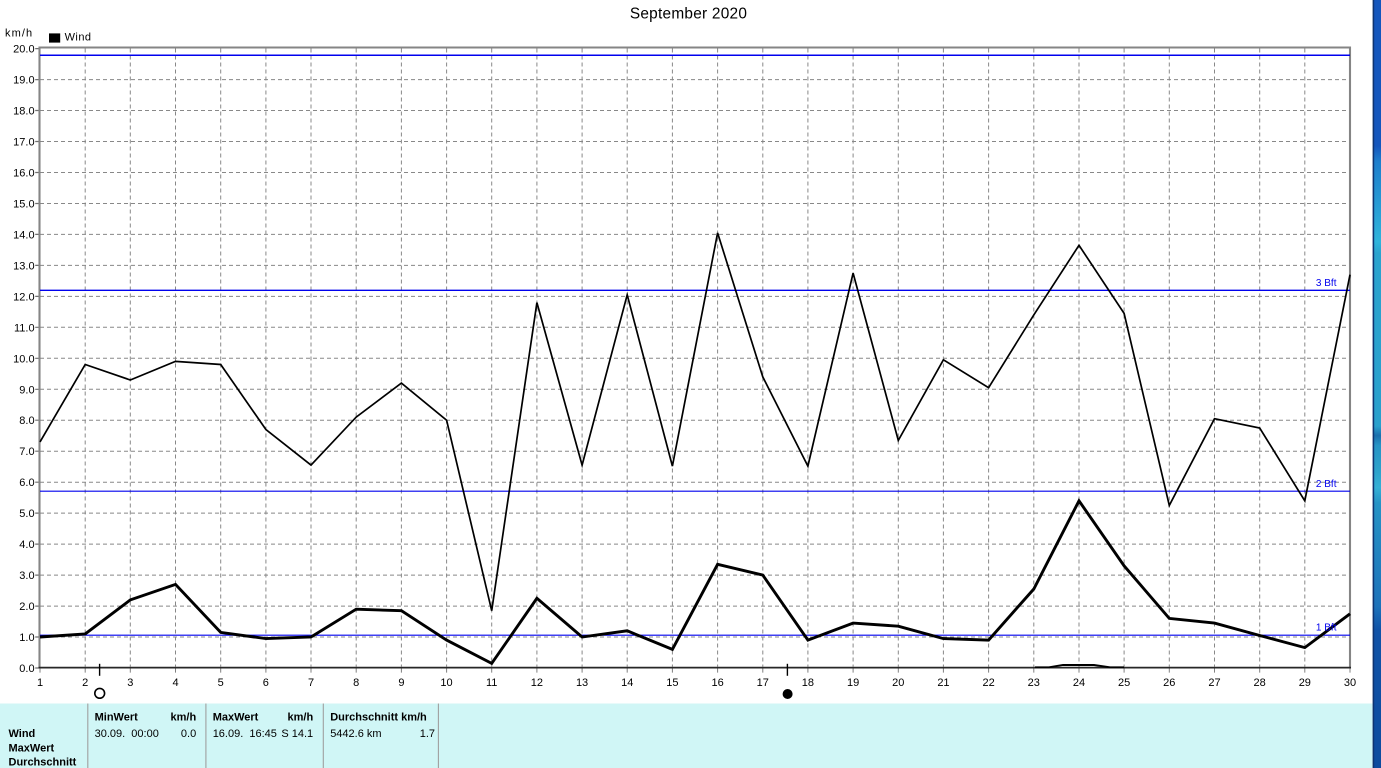 Image resolution: width=1381 pixels, height=768 pixels. Describe the element at coordinates (582, 683) in the screenshot. I see `svg-text: 13` at that location.